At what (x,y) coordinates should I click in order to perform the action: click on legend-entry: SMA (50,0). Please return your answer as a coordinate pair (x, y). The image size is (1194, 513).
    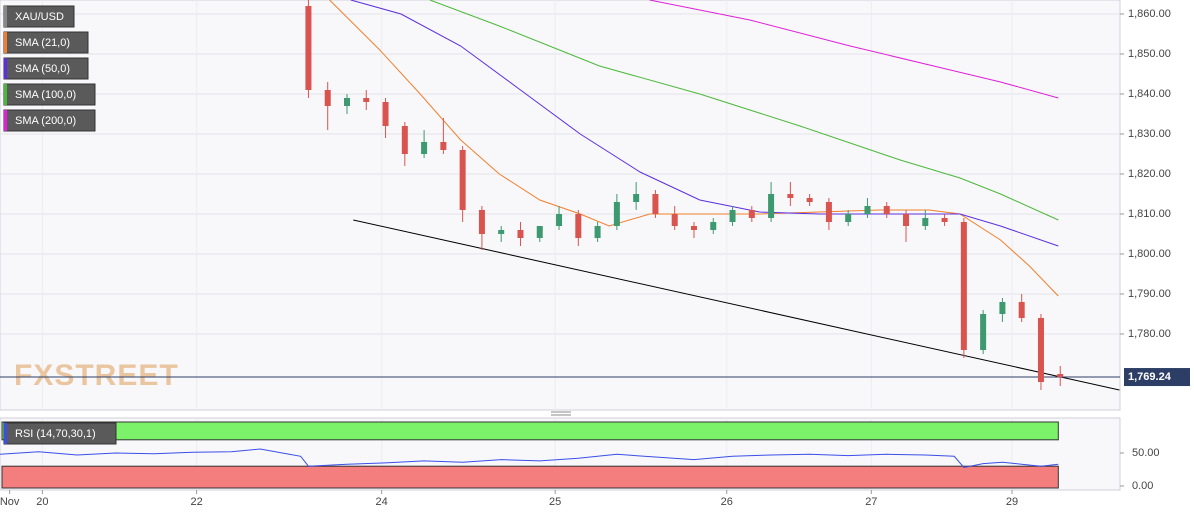
    Looking at the image, I should click on (42, 69).